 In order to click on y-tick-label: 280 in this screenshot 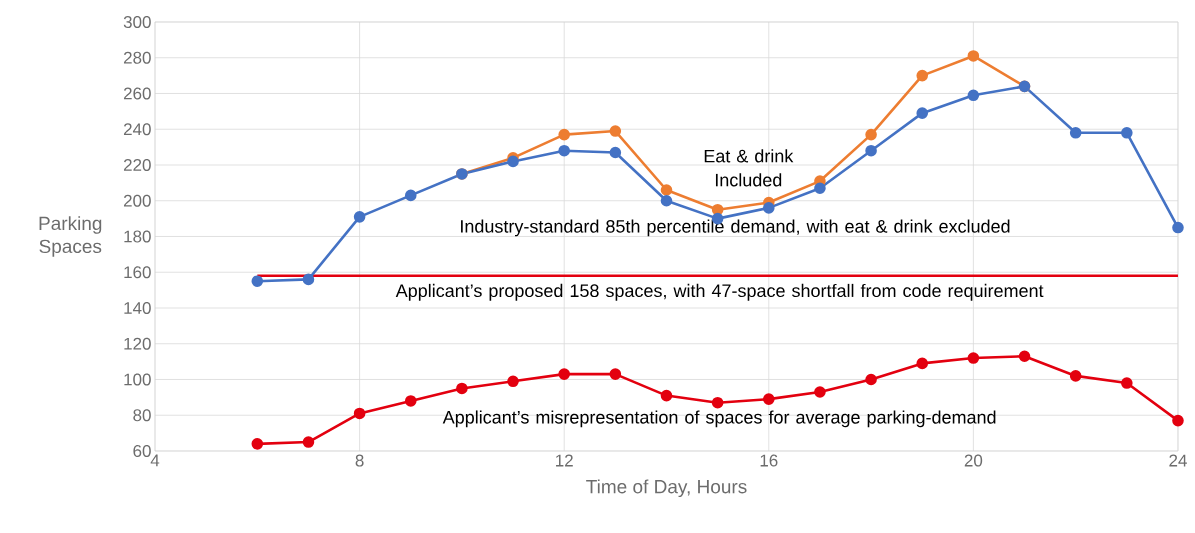, I will do `click(137, 57)`.